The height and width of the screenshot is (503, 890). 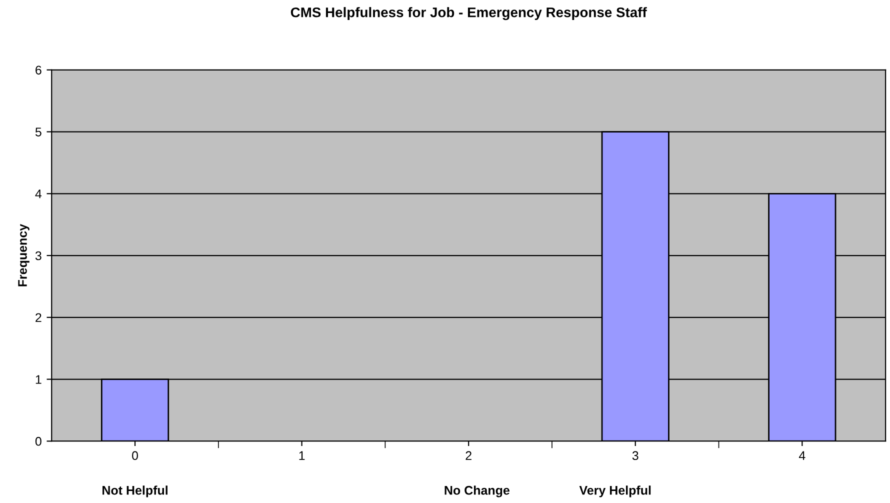 I want to click on x-tick-label: 4, so click(x=802, y=455).